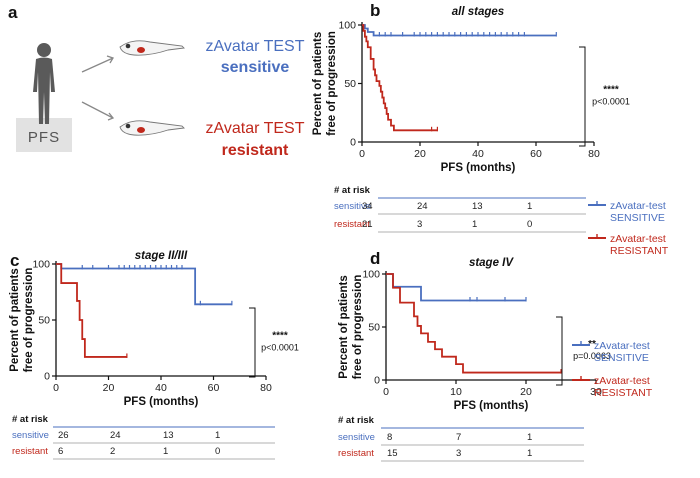 The width and height of the screenshot is (700, 478). I want to click on risk-cell: 7, so click(458, 437).